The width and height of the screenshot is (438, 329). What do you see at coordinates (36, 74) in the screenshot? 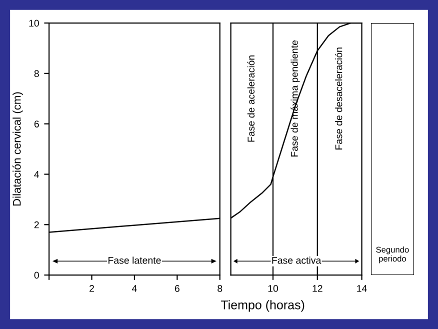
I see `y-tick-label: 8` at bounding box center [36, 74].